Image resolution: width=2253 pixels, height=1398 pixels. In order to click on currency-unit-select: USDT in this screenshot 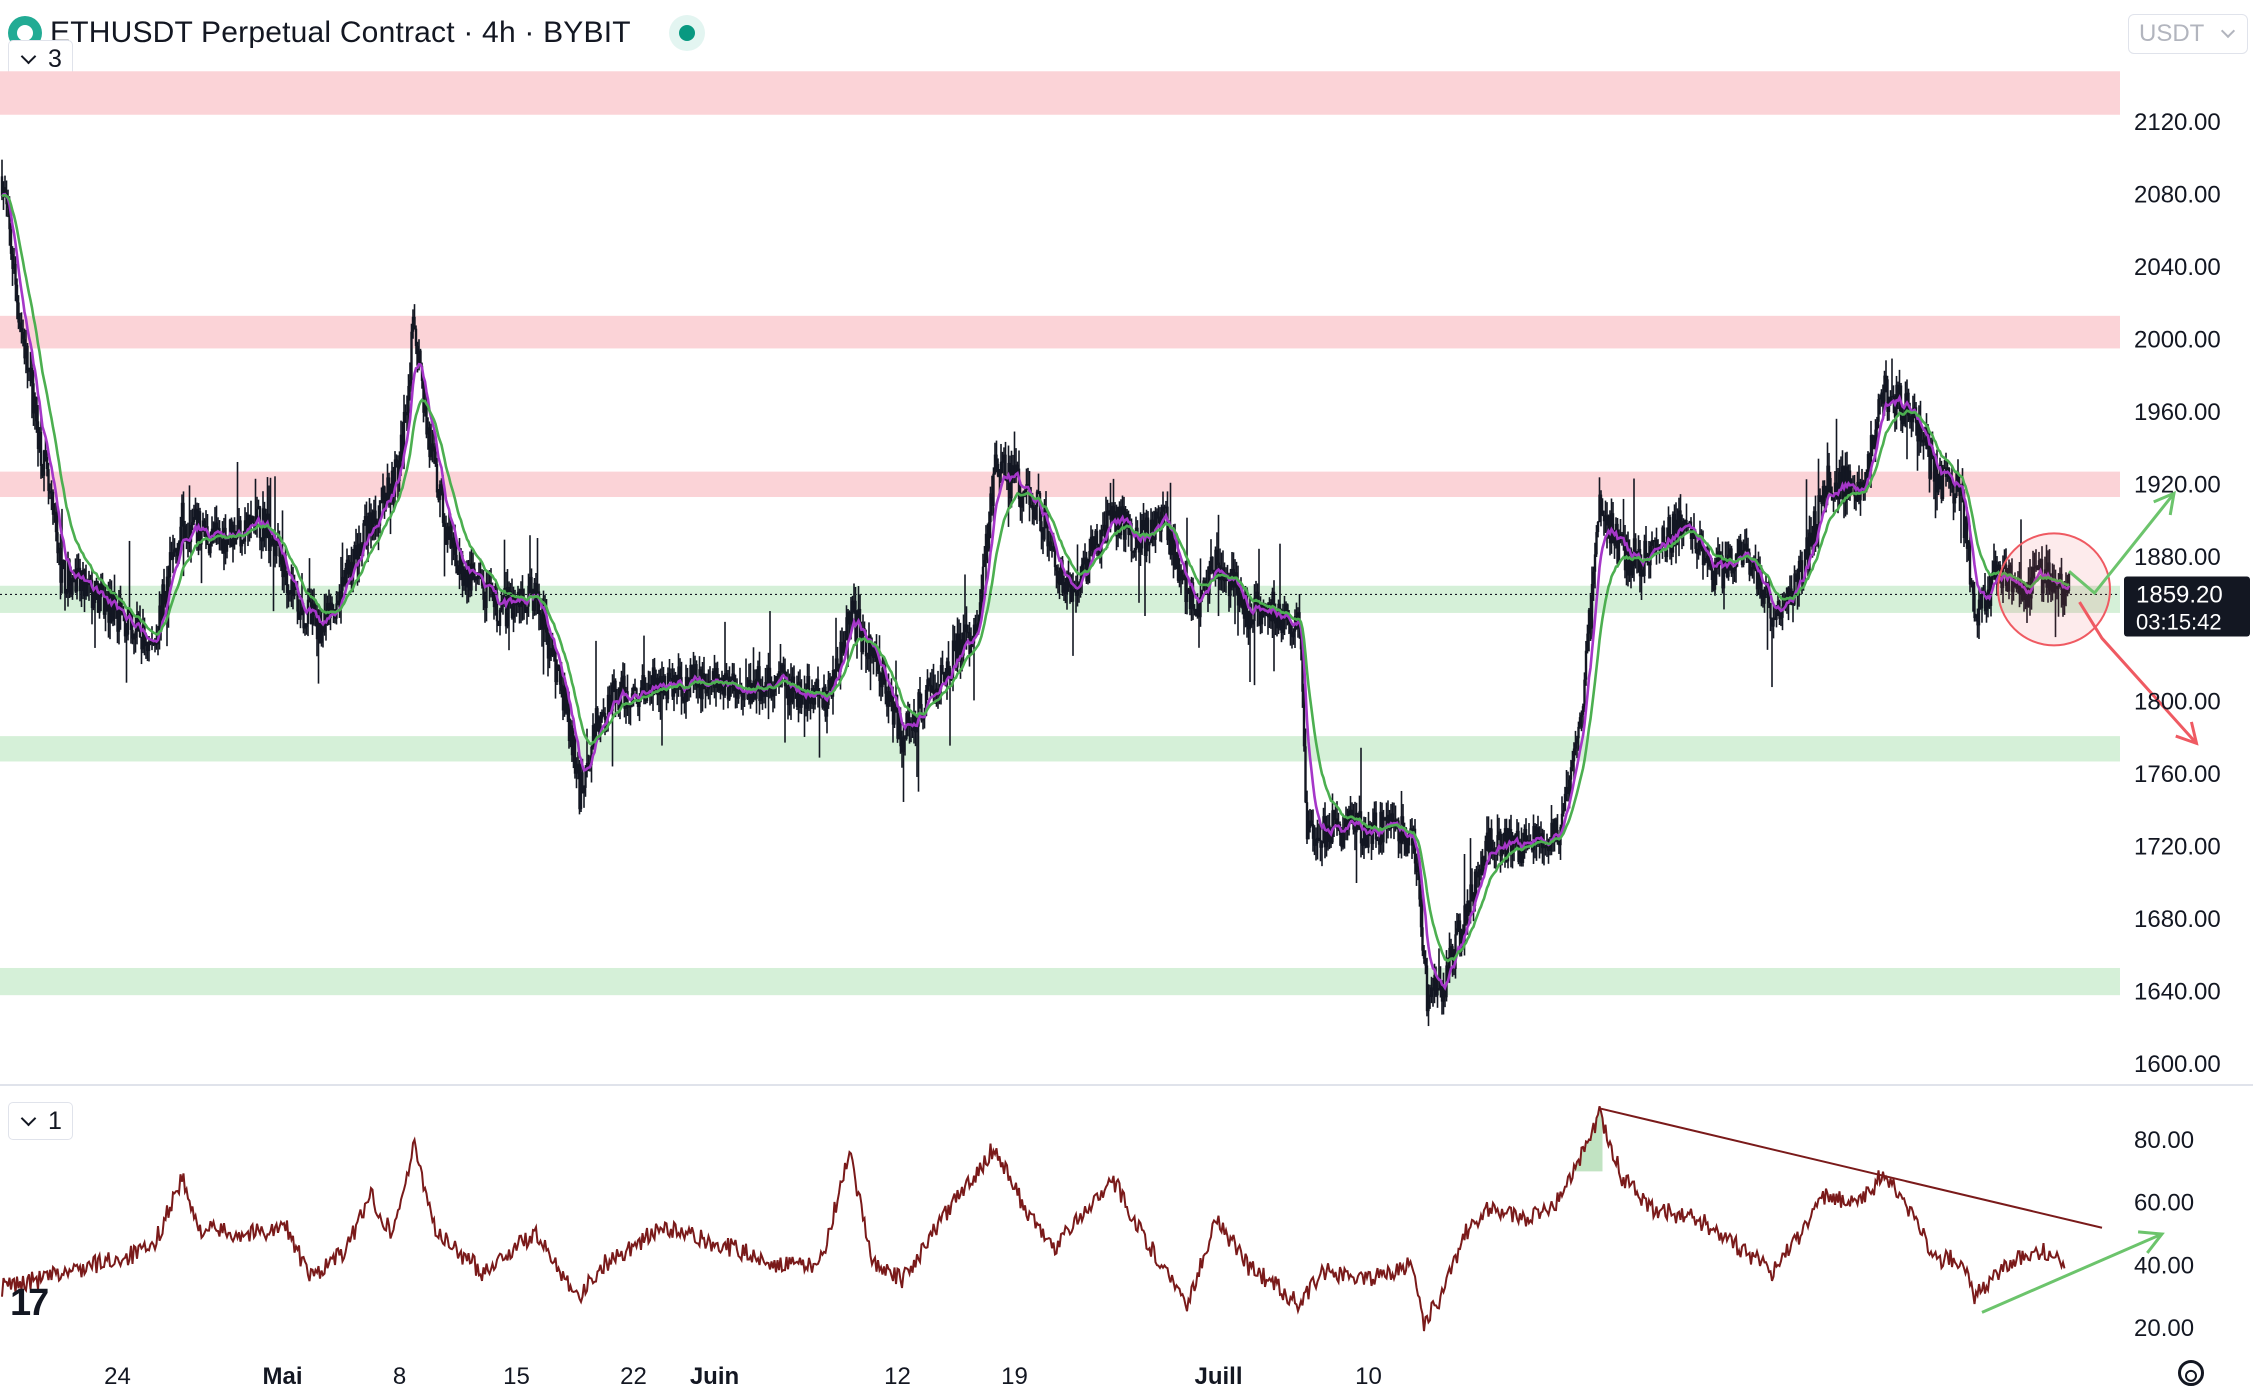, I will do `click(2188, 34)`.